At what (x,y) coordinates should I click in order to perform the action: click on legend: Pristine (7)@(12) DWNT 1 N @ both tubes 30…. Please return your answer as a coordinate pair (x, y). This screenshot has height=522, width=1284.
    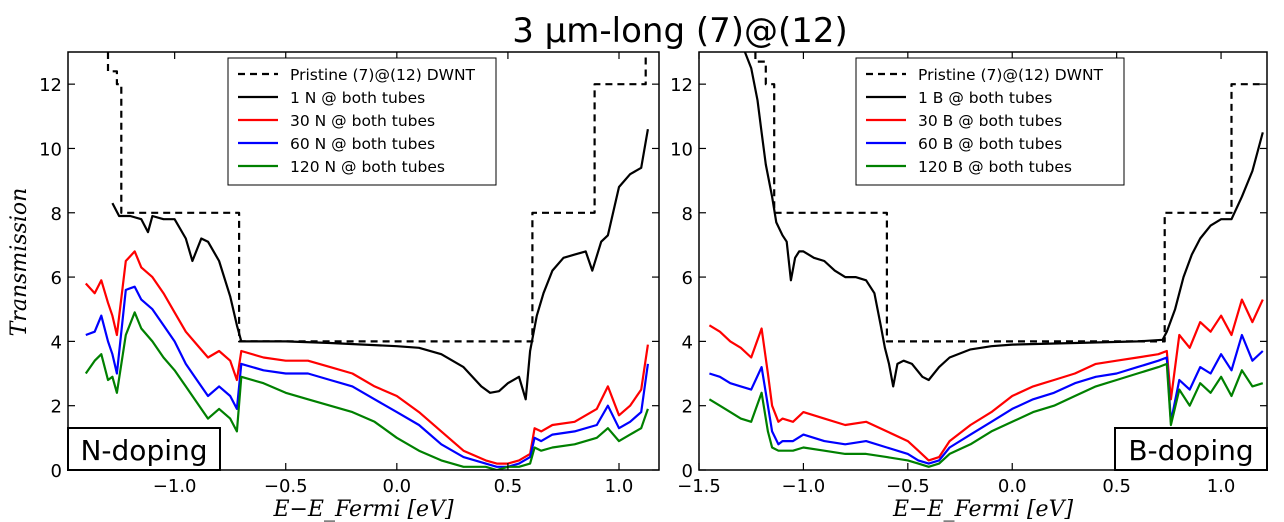
    Looking at the image, I should click on (362, 121).